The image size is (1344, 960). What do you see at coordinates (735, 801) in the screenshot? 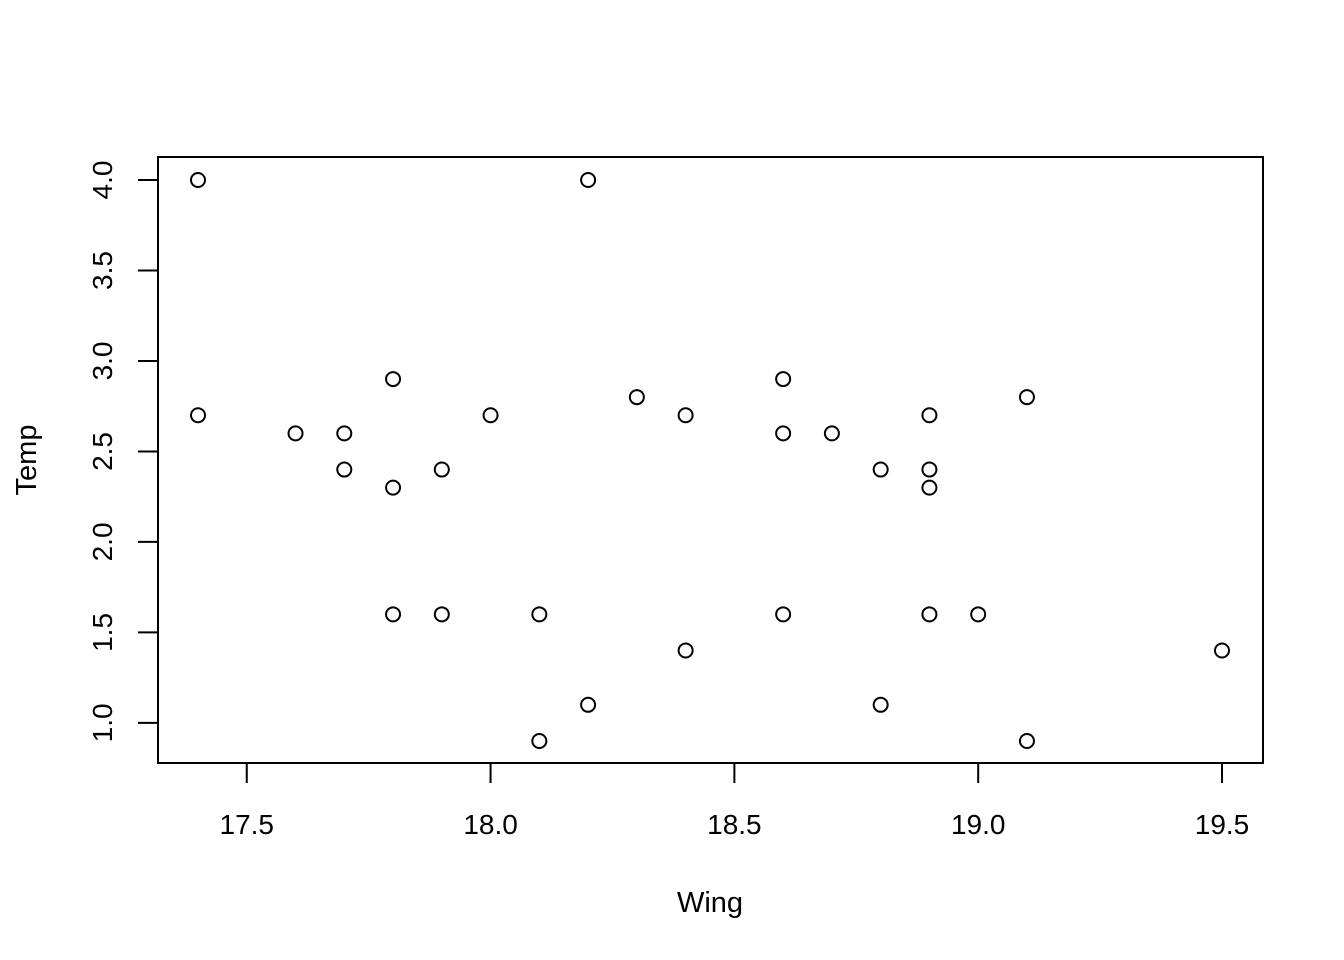
I see `x-axis: 17.5 18.0 18.5 19.0 19.5` at bounding box center [735, 801].